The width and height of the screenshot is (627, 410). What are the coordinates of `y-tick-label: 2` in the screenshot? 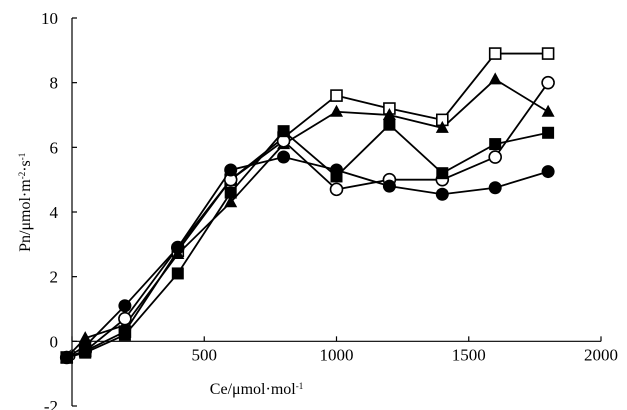 It's located at (54, 277).